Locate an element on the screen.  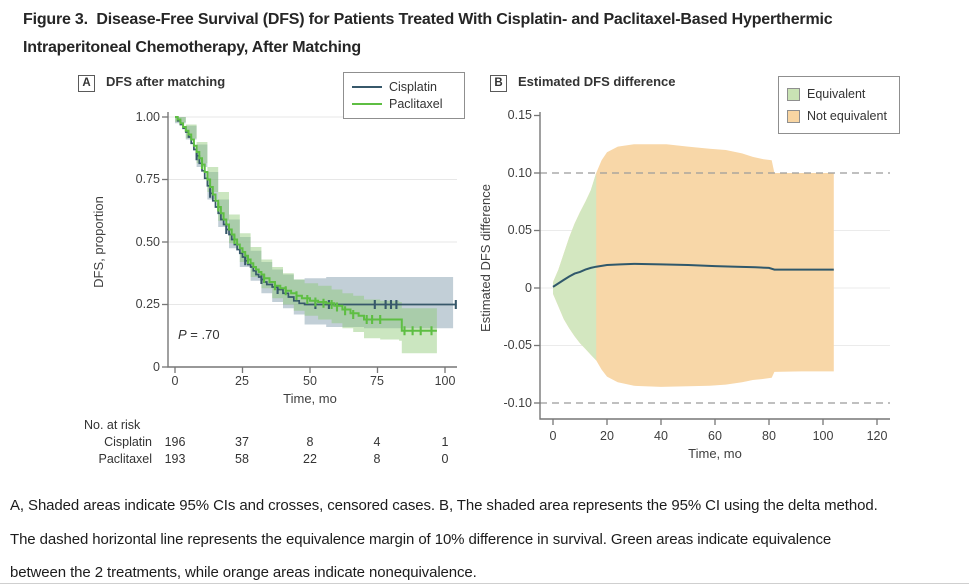
b-y-tick--0.10: -0.10 is located at coordinates (518, 403).